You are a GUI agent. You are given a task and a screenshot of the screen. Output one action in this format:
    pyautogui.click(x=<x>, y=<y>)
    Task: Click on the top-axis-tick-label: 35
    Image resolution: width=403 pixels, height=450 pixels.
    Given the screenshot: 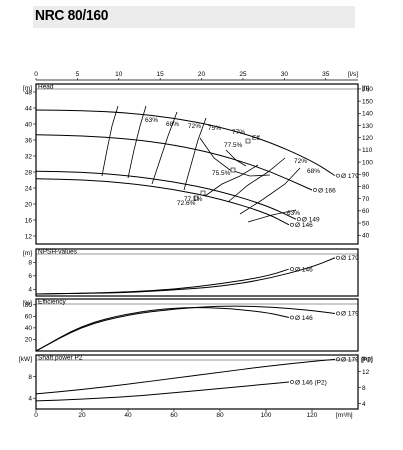 What is the action you would take?
    pyautogui.click(x=326, y=74)
    